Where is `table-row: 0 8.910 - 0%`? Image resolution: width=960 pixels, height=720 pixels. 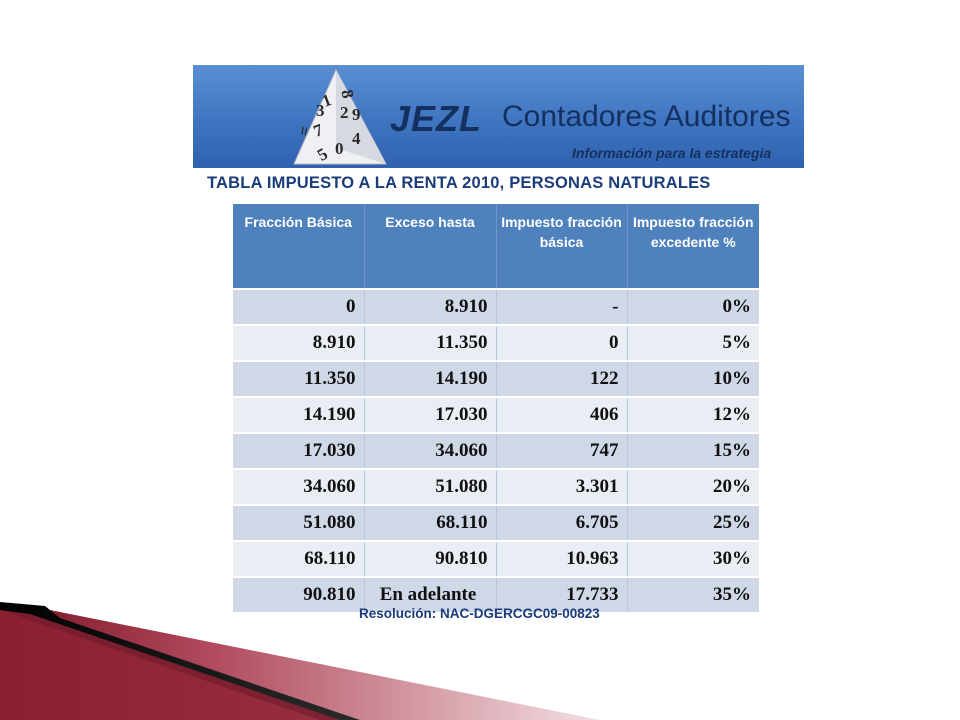 table-row: 0 8.910 - 0% is located at coordinates (496, 306).